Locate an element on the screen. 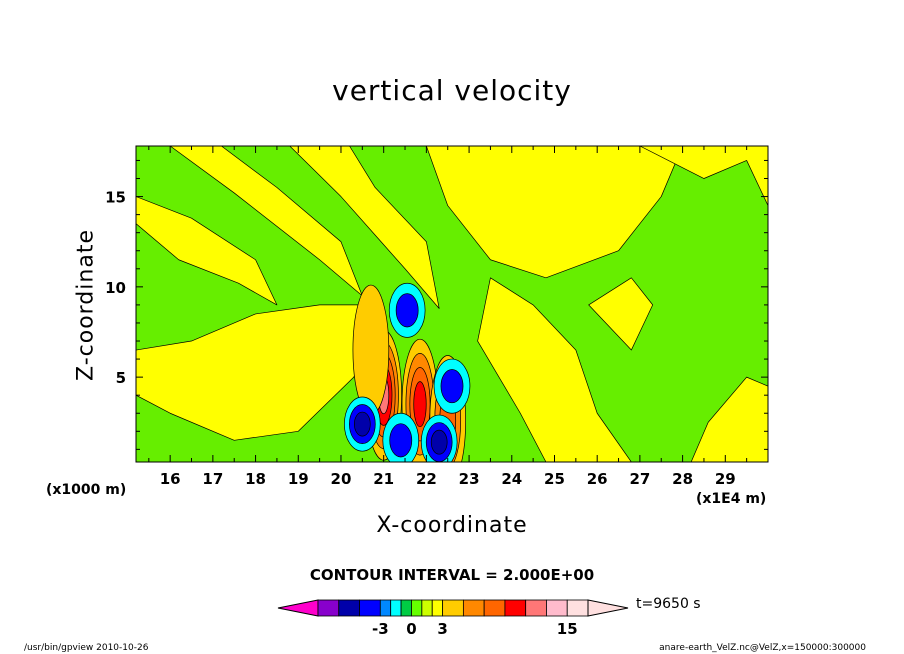 The height and width of the screenshot is (654, 904). colorbar-tick-label: 15 is located at coordinates (567, 629).